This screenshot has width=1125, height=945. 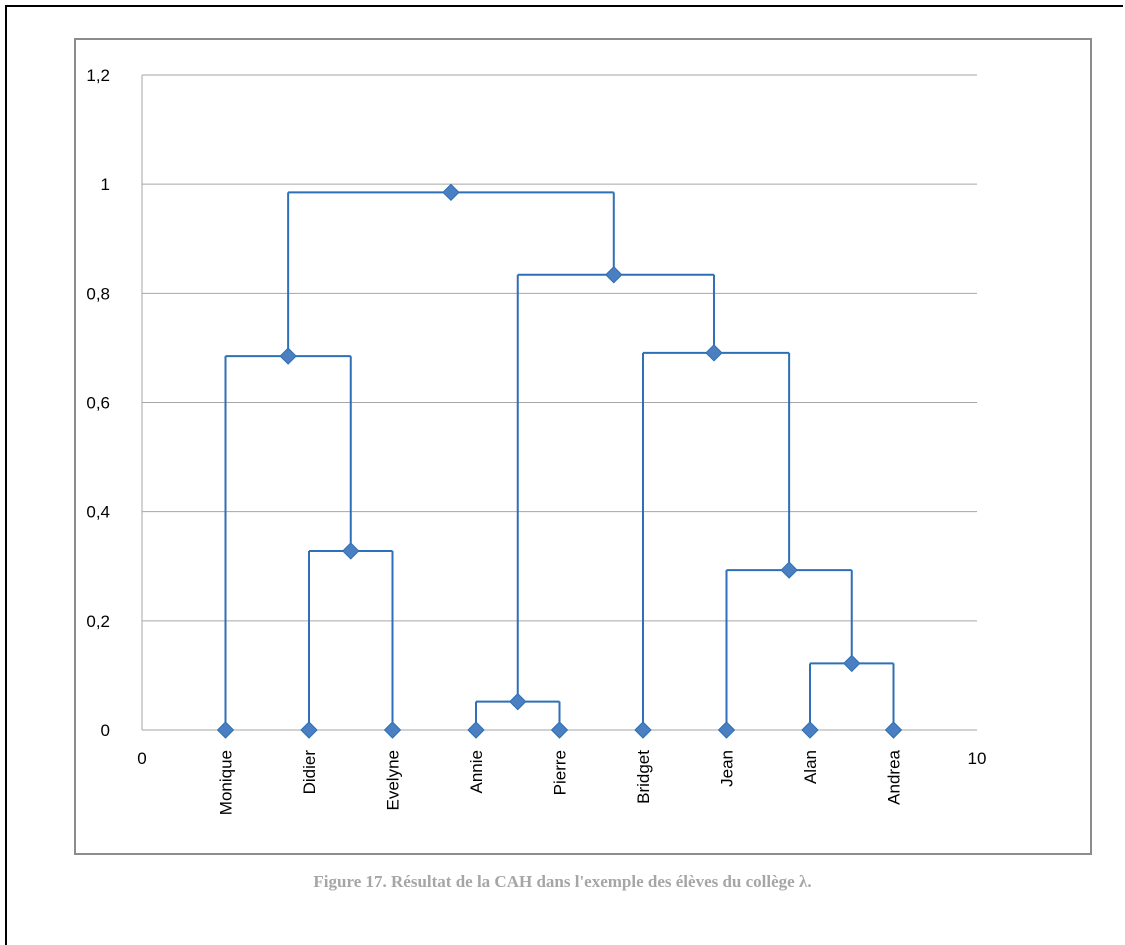 What do you see at coordinates (98, 403) in the screenshot?
I see `y-tick-label: 0,6` at bounding box center [98, 403].